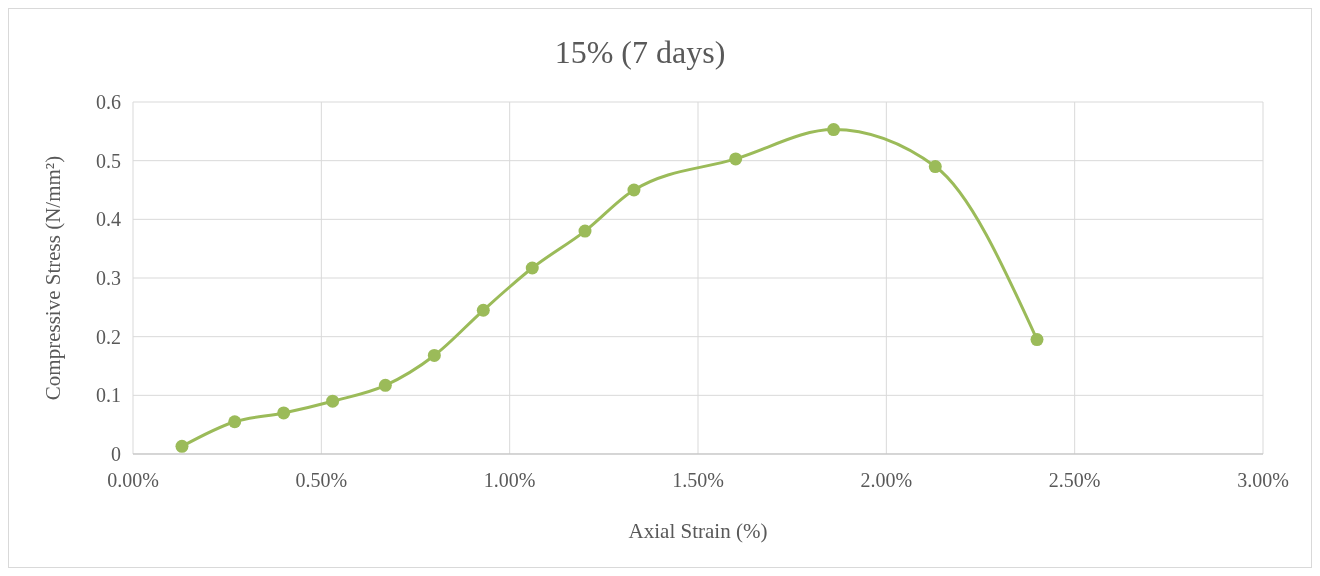  What do you see at coordinates (698, 480) in the screenshot?
I see `x-tick-label: 1.50%` at bounding box center [698, 480].